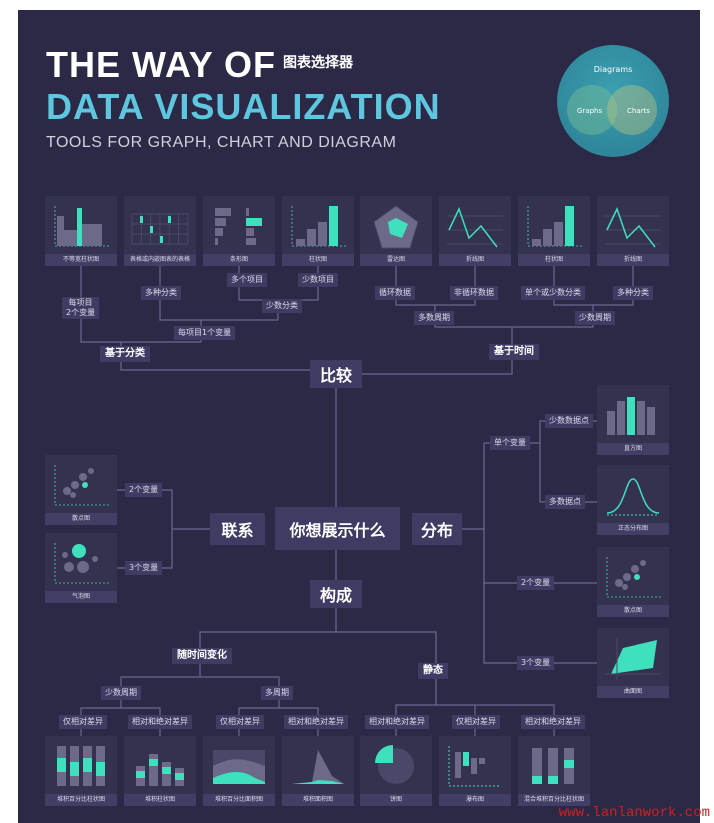  What do you see at coordinates (161, 64) in the screenshot?
I see `title-line1: THE WAY OF` at bounding box center [161, 64].